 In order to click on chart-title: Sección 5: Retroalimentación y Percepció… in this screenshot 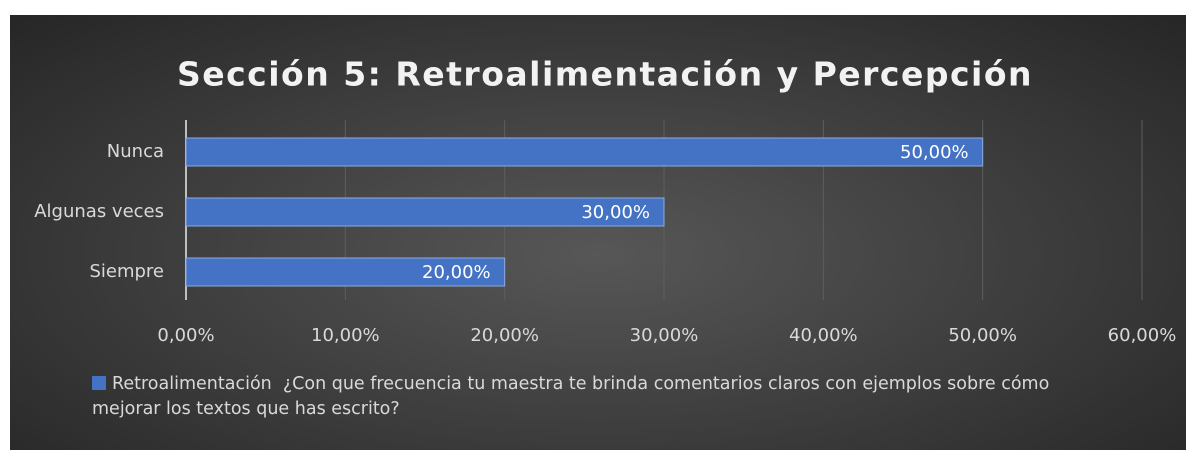, I will do `click(605, 74)`.